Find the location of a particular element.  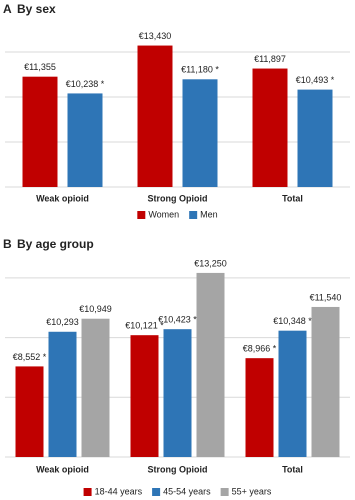

panel-label: A is located at coordinates (7, 9).